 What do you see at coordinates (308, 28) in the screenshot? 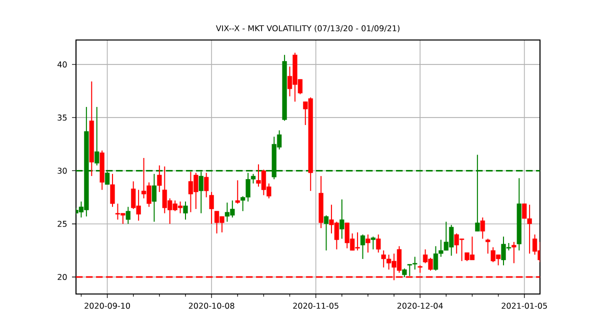
I see `chart-title: VIX--X - MKT VOLATILITY (07/13/20 - 01/09/21)` at bounding box center [308, 28].